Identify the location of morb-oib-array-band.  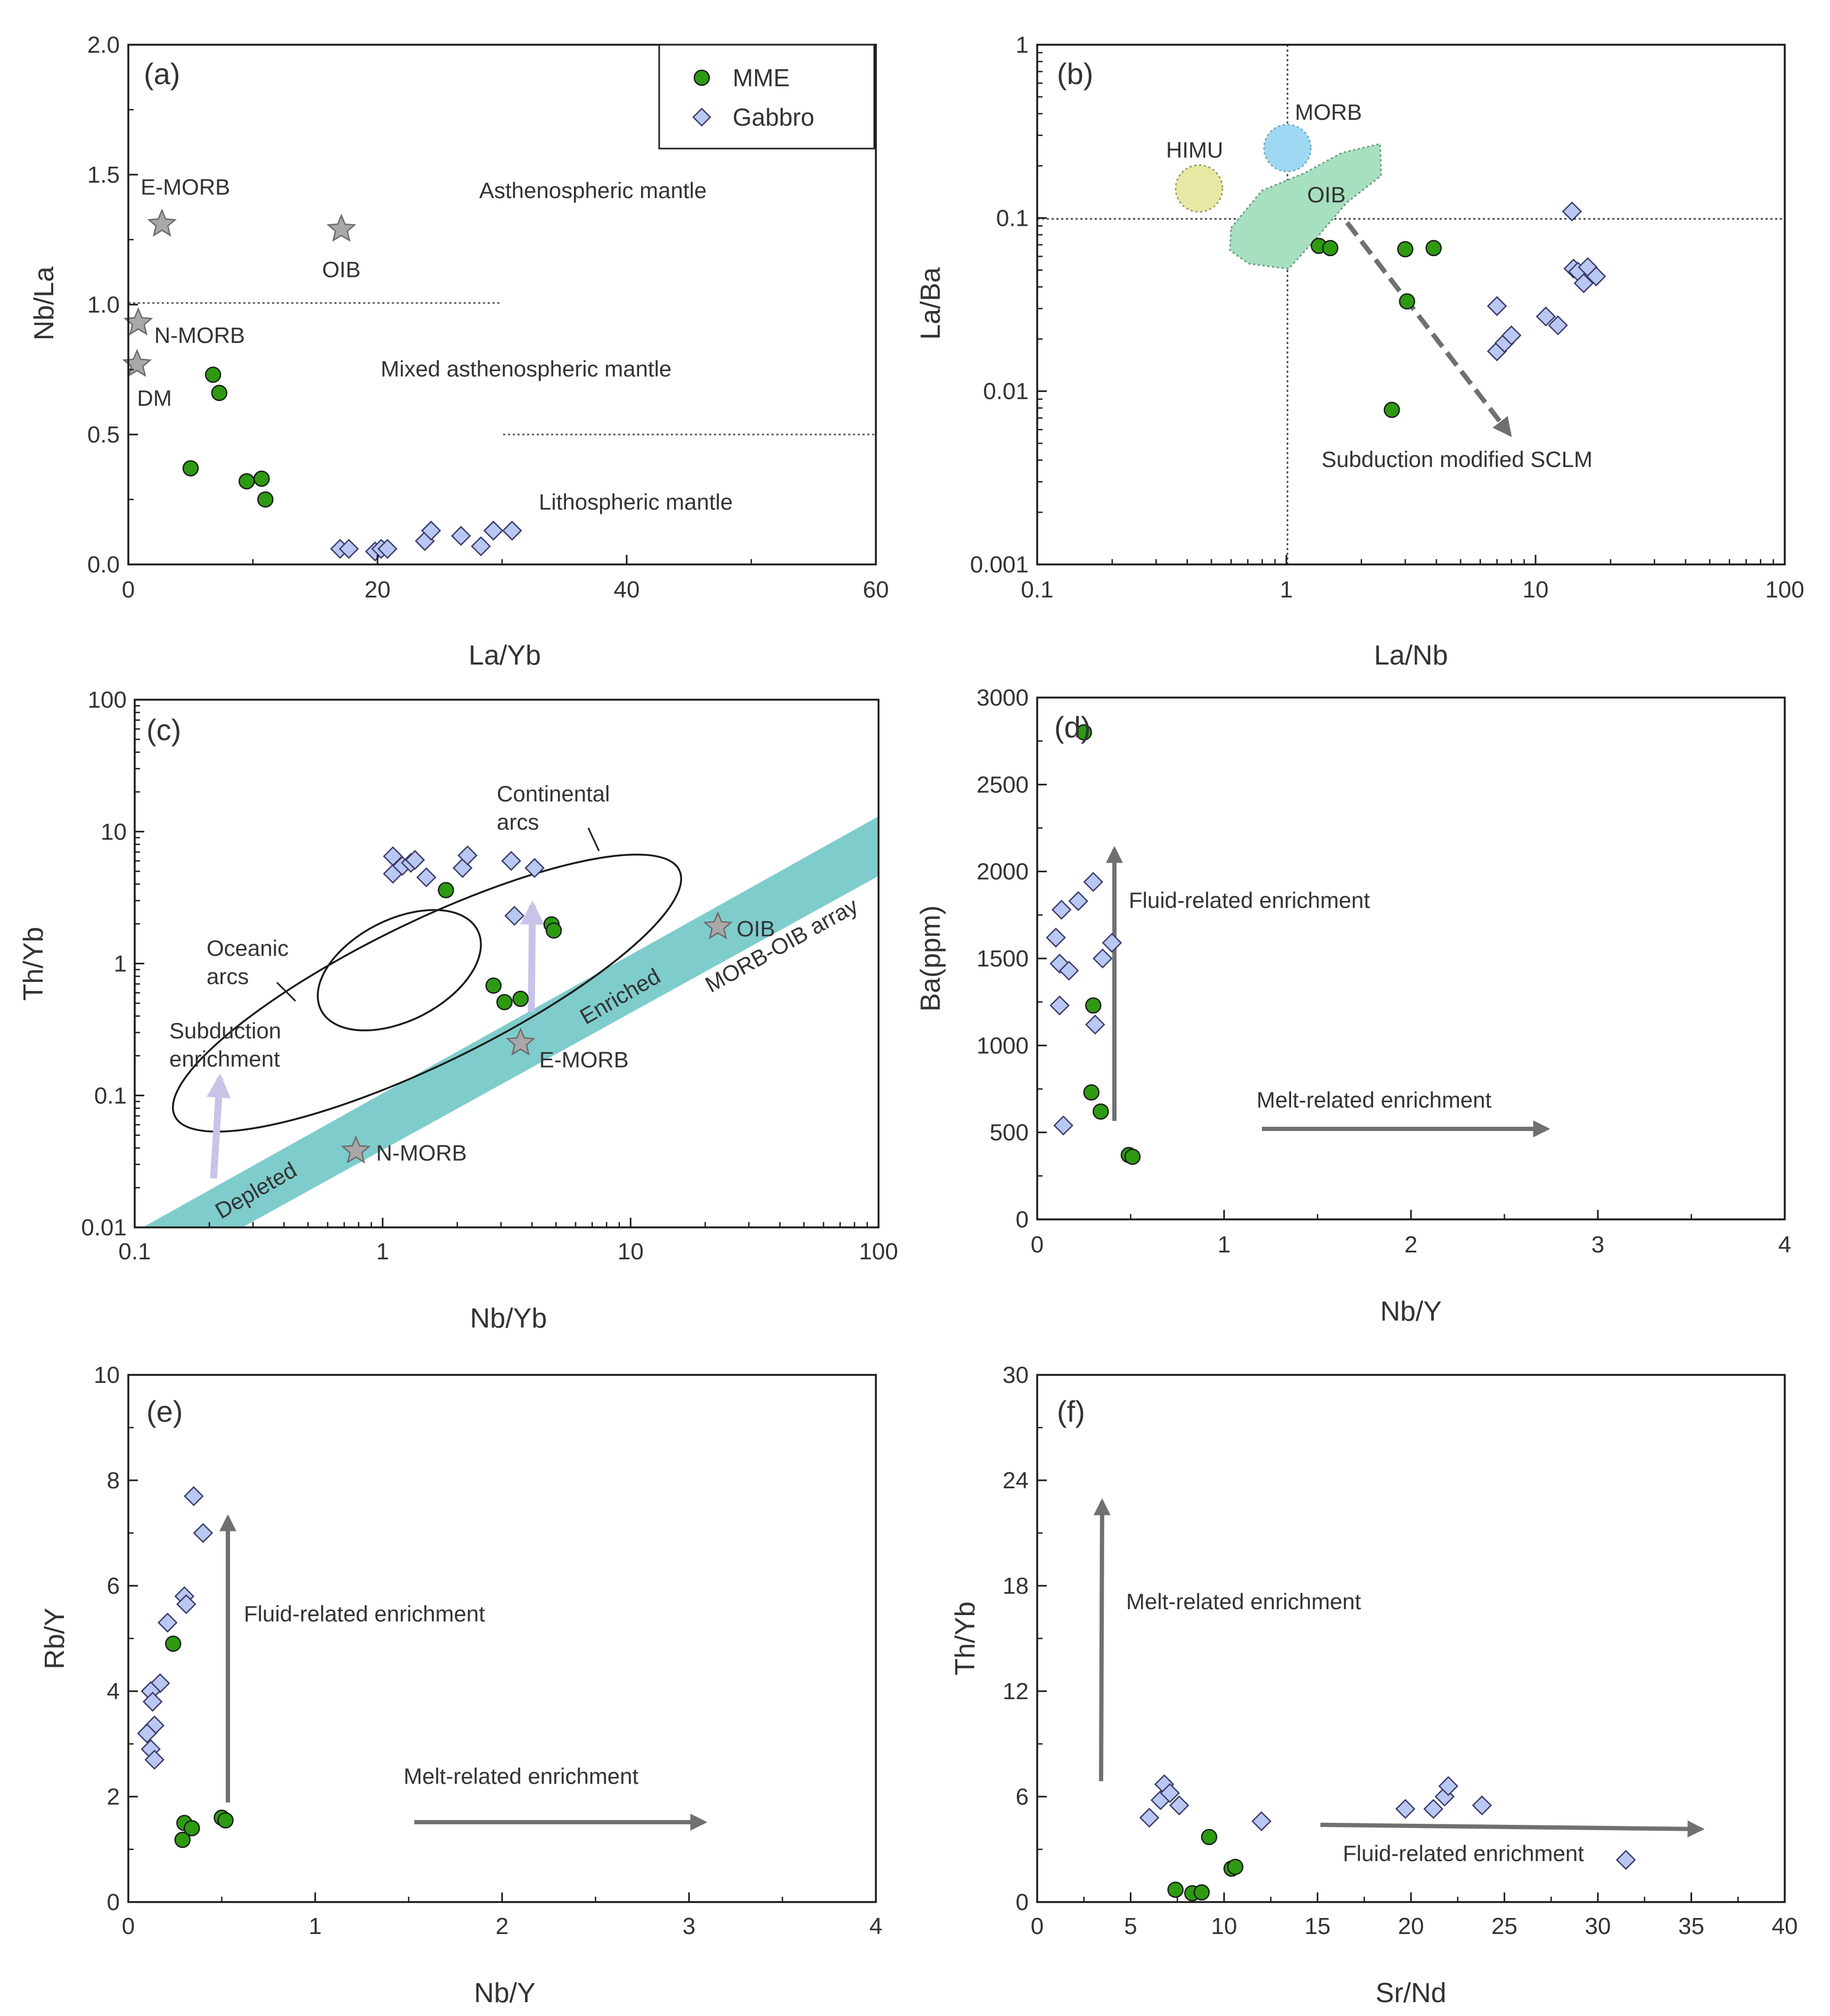
(511, 1021).